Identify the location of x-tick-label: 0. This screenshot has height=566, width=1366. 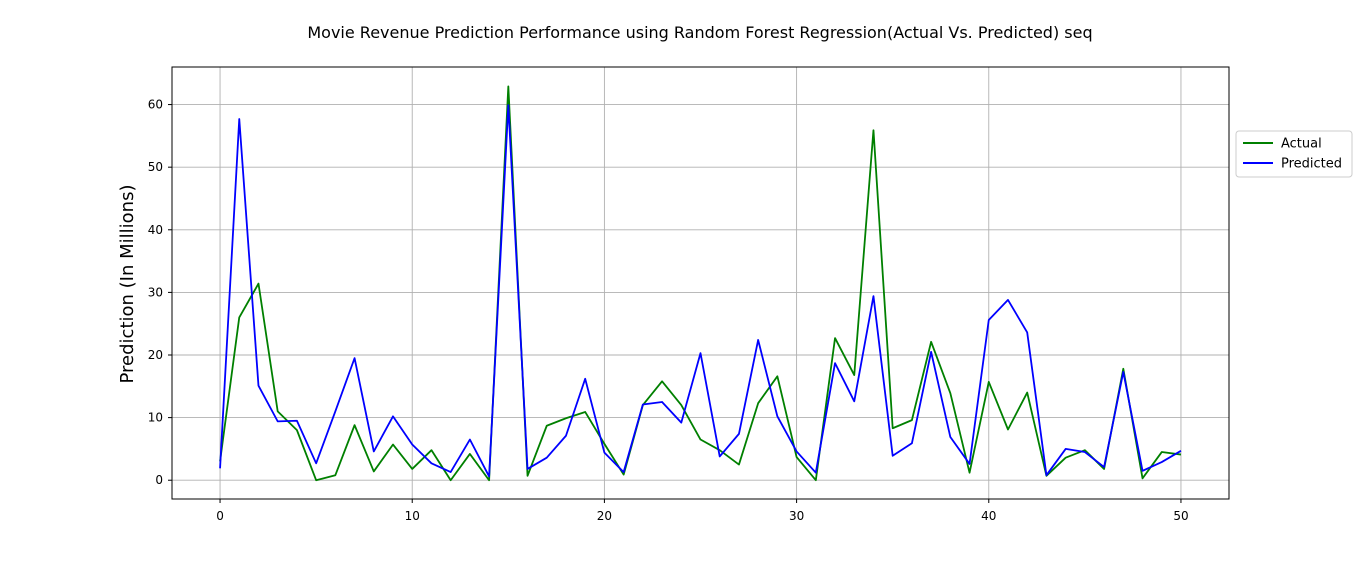
(220, 516).